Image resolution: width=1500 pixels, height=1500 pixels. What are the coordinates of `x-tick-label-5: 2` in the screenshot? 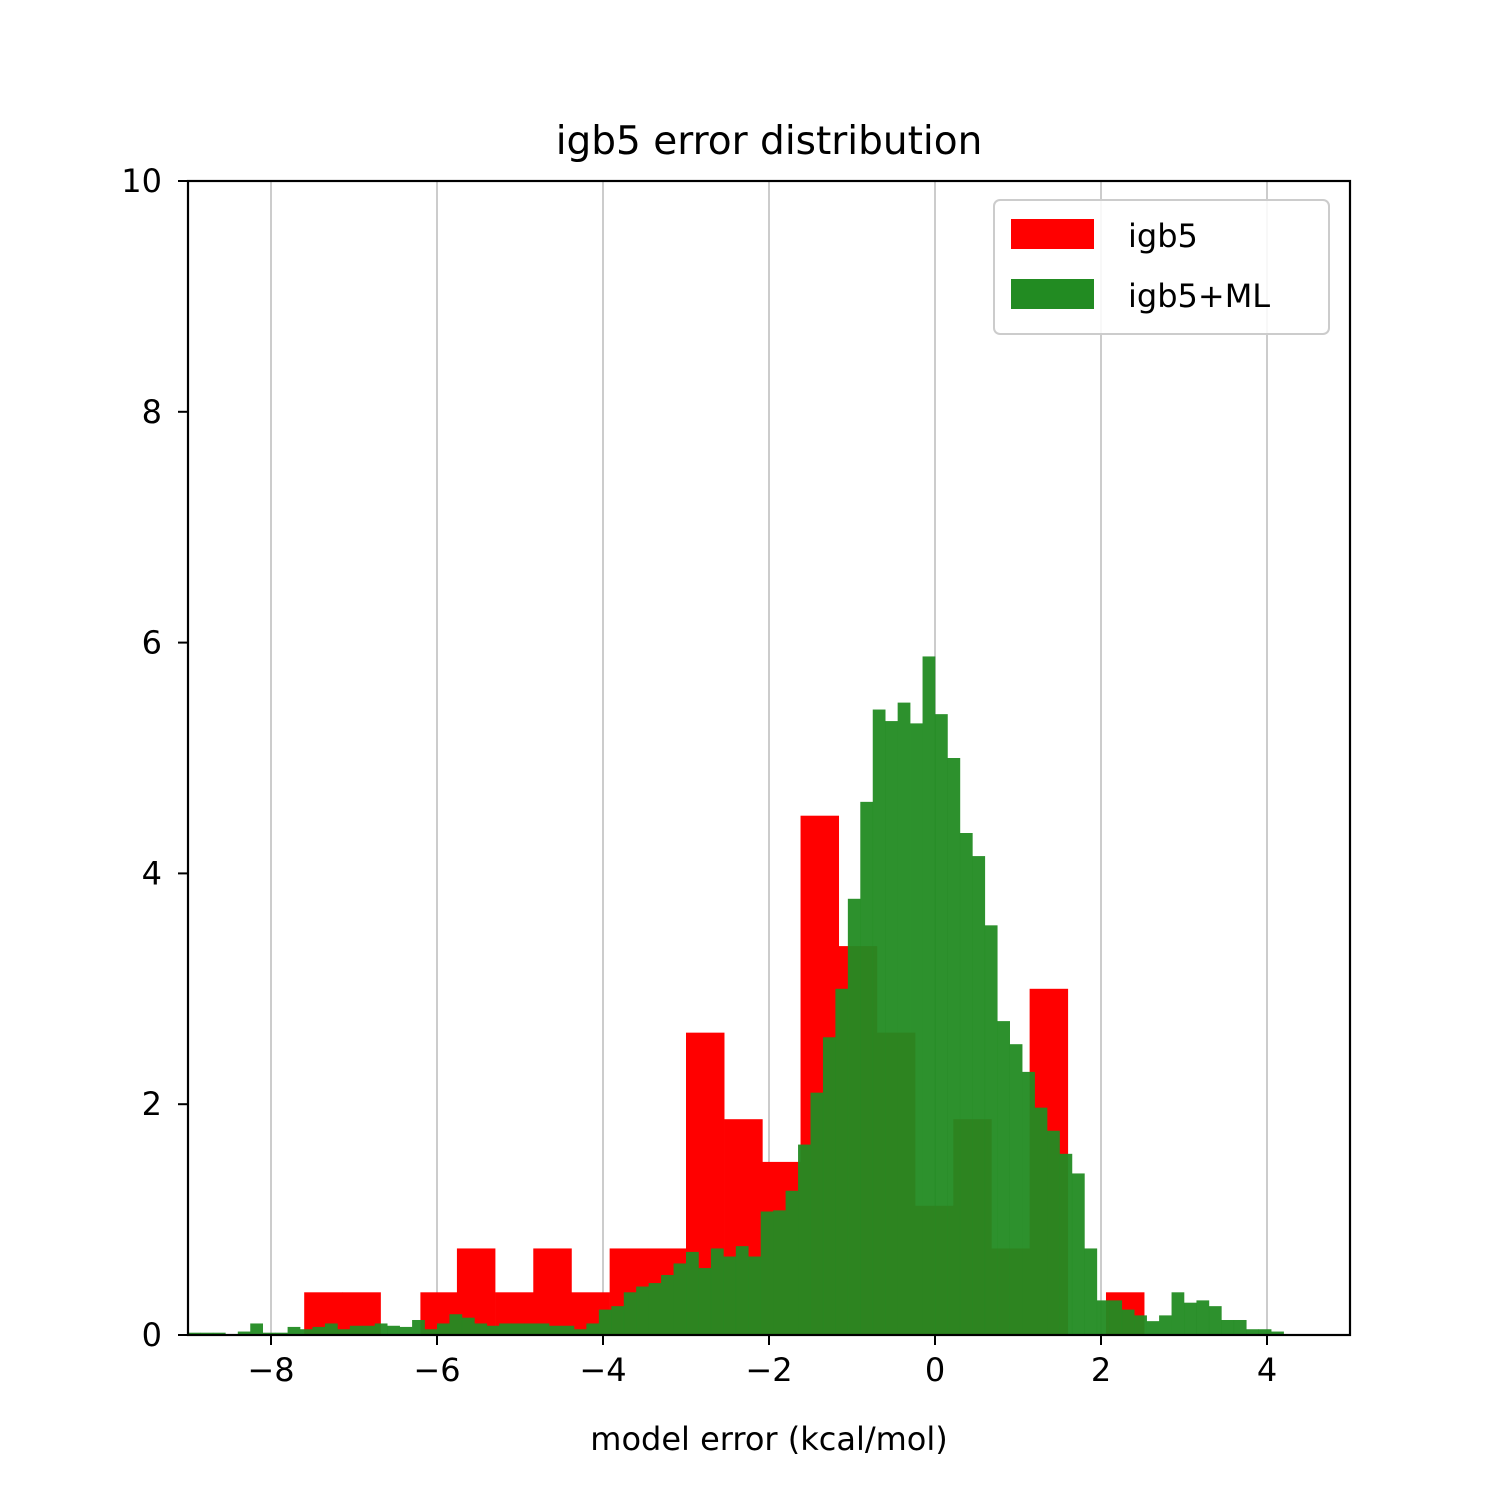 It's located at (1101, 1370).